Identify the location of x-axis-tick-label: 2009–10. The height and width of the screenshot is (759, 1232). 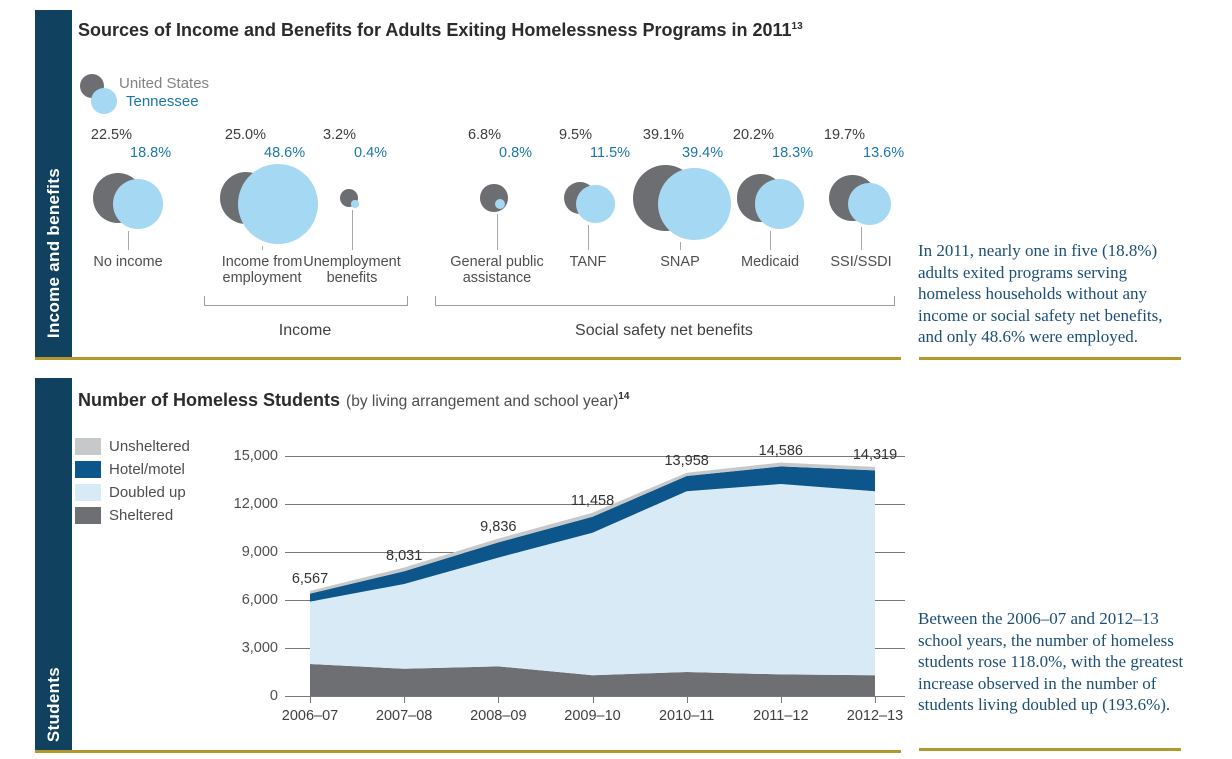
(592, 716).